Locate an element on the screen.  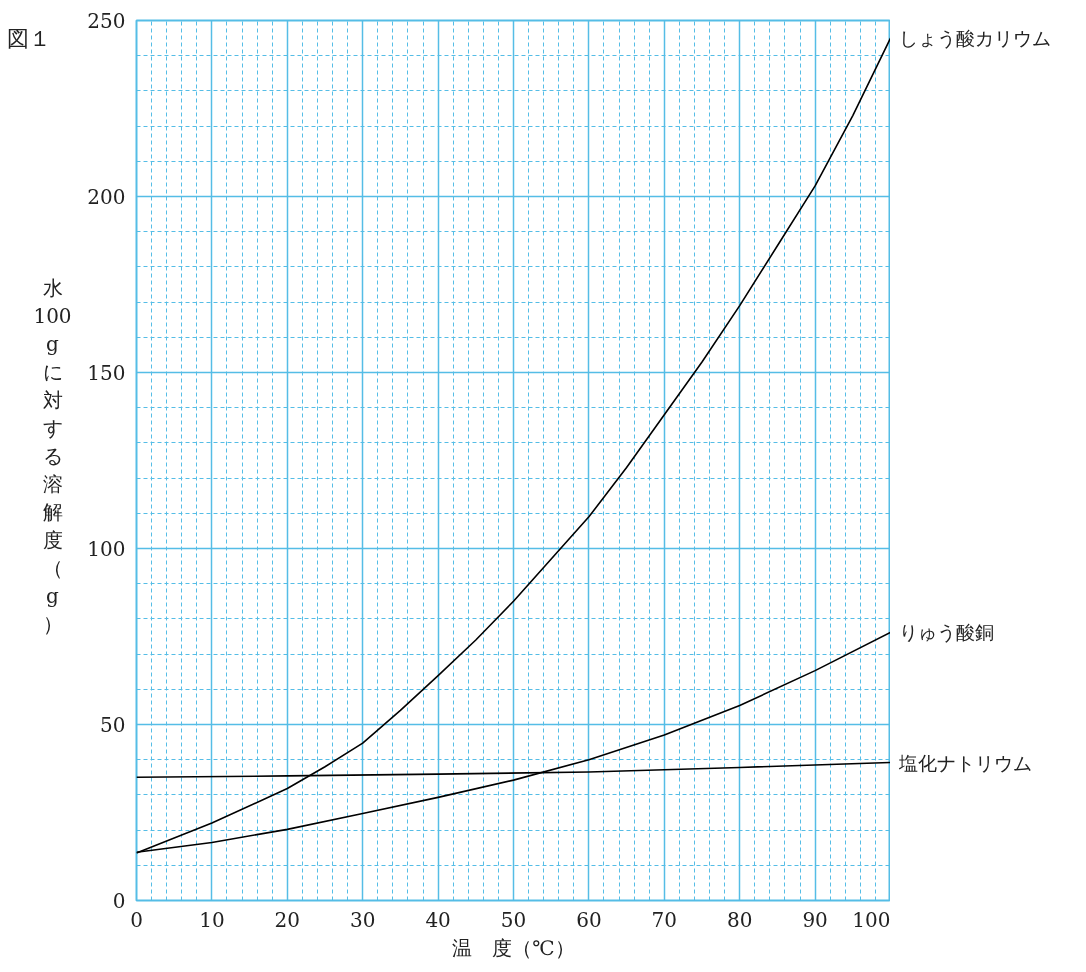
series-label: 塩化ナトリウム is located at coordinates (964, 762).